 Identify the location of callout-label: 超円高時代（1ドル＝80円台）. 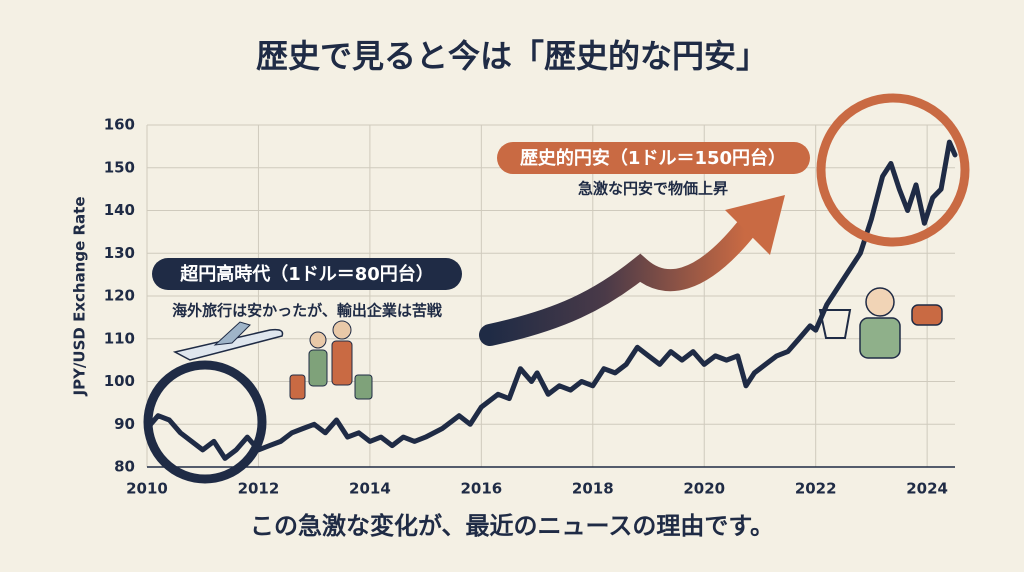
(307, 274).